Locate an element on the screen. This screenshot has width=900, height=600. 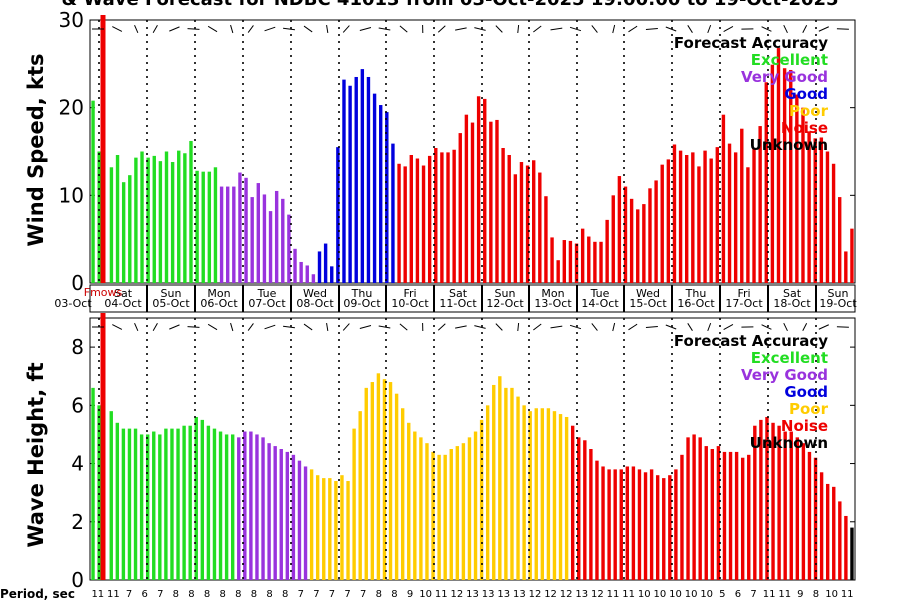
period-value: 13 is located at coordinates (503, 594).